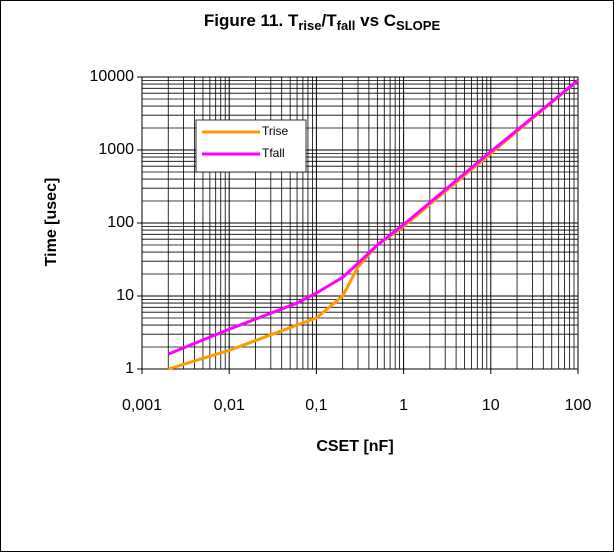  I want to click on x-tick-label: 0,01, so click(229, 405).